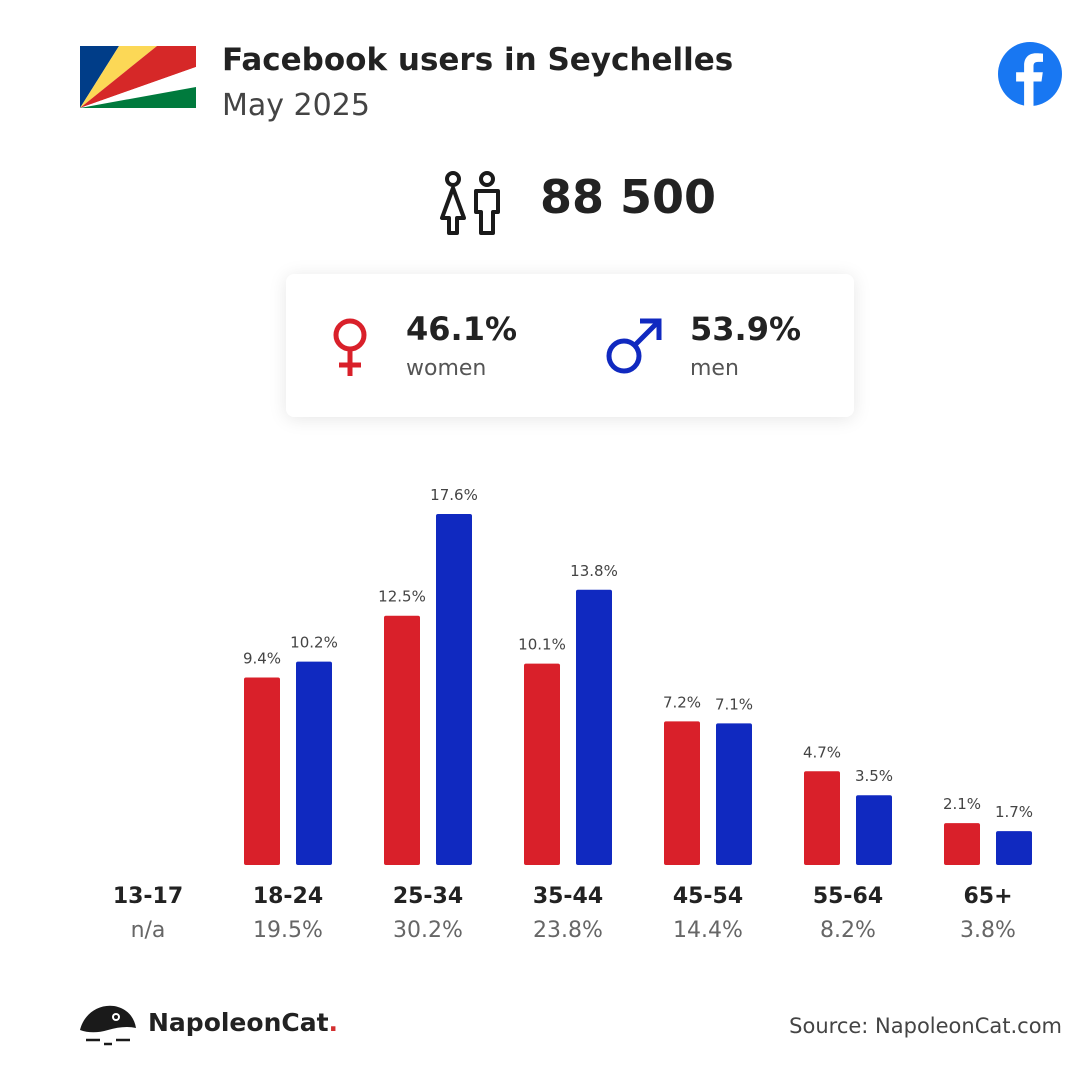 The height and width of the screenshot is (1080, 1080). I want to click on category-total: 8.2%, so click(848, 930).